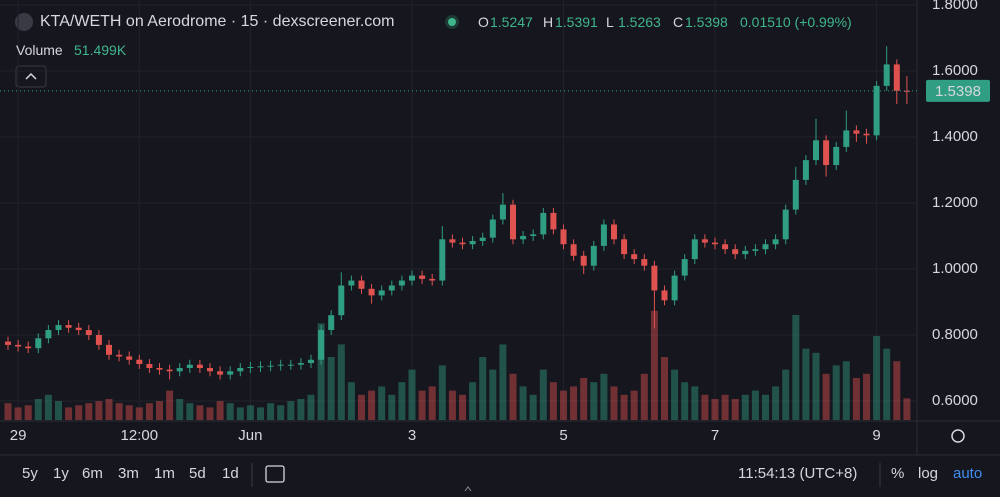 This screenshot has width=1000, height=497. Describe the element at coordinates (164, 473) in the screenshot. I see `range-button: 1m` at that location.